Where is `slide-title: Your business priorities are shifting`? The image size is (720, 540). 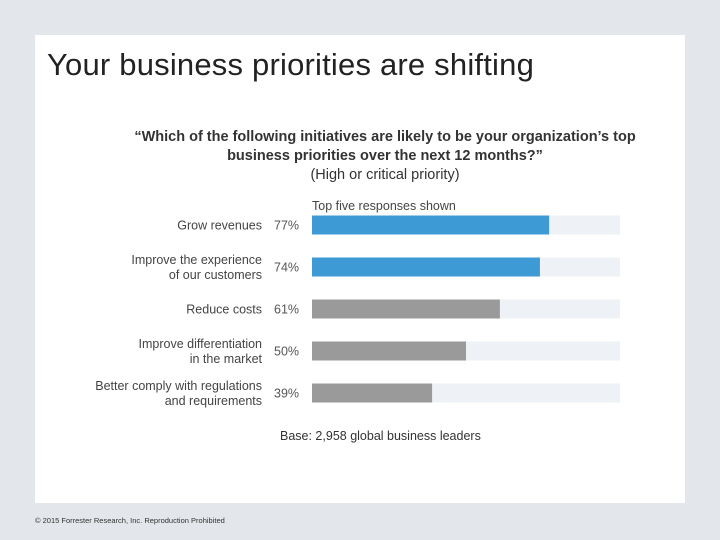
slide-title: Your business priorities are shifting is located at coordinates (291, 64).